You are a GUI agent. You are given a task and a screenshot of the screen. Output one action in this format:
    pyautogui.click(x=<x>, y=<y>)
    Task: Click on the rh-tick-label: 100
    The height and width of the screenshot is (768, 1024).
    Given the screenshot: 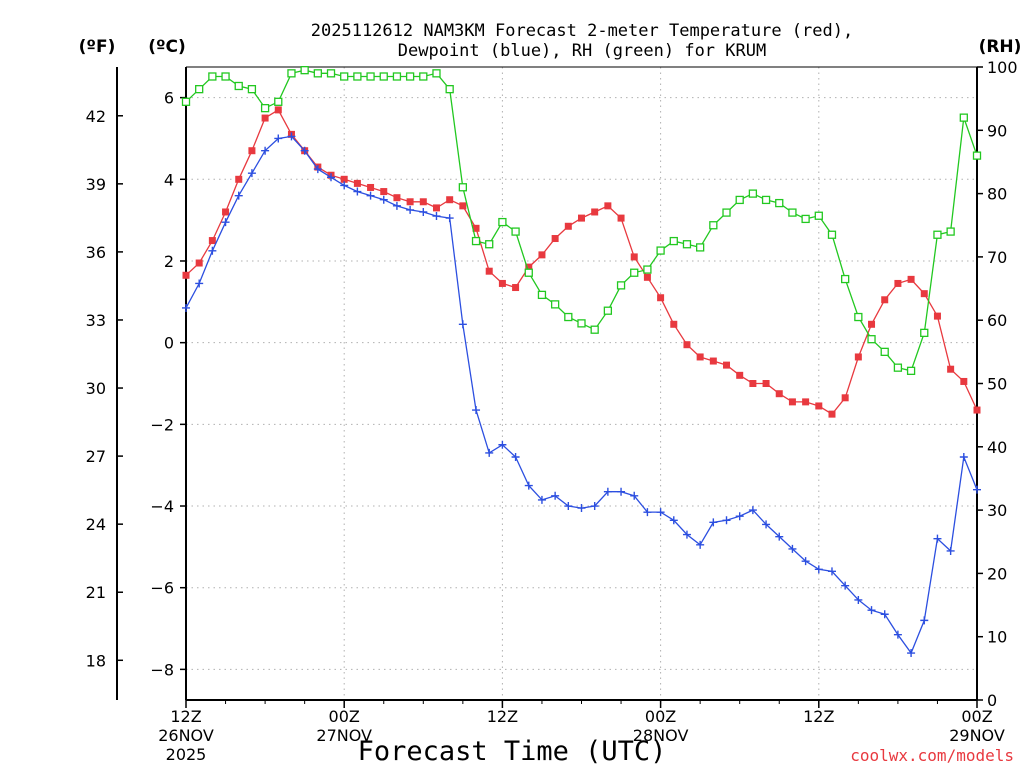 What is the action you would take?
    pyautogui.click(x=1002, y=67)
    